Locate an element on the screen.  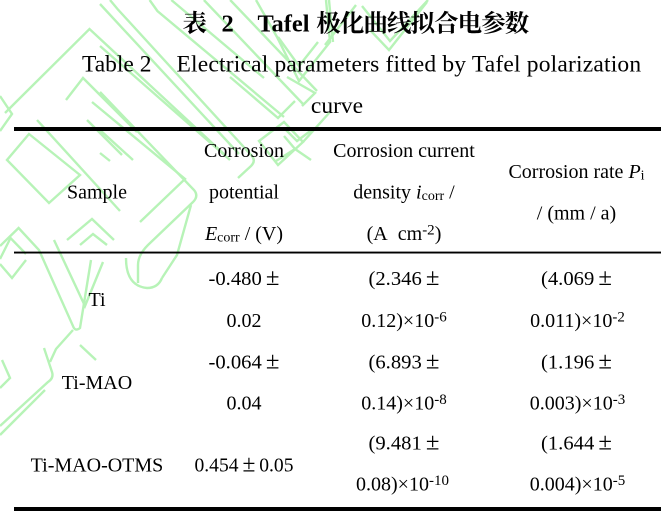
svg-text: Ecorr / (V) is located at coordinates (243, 234).